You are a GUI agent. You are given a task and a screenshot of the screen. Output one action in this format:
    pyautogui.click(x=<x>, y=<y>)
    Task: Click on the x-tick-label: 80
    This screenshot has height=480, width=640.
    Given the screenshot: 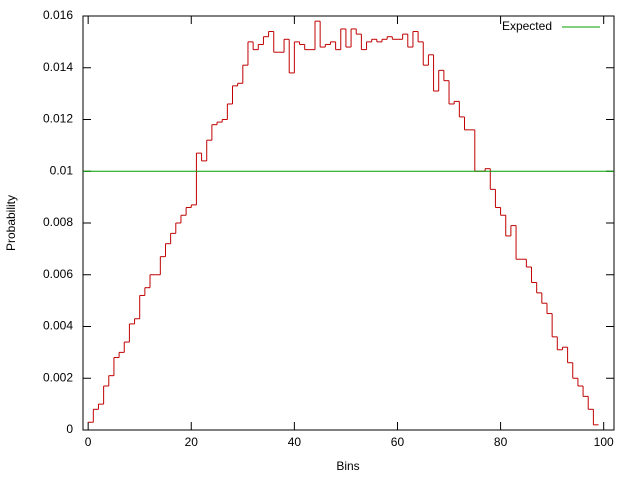 What is the action you would take?
    pyautogui.click(x=501, y=442)
    